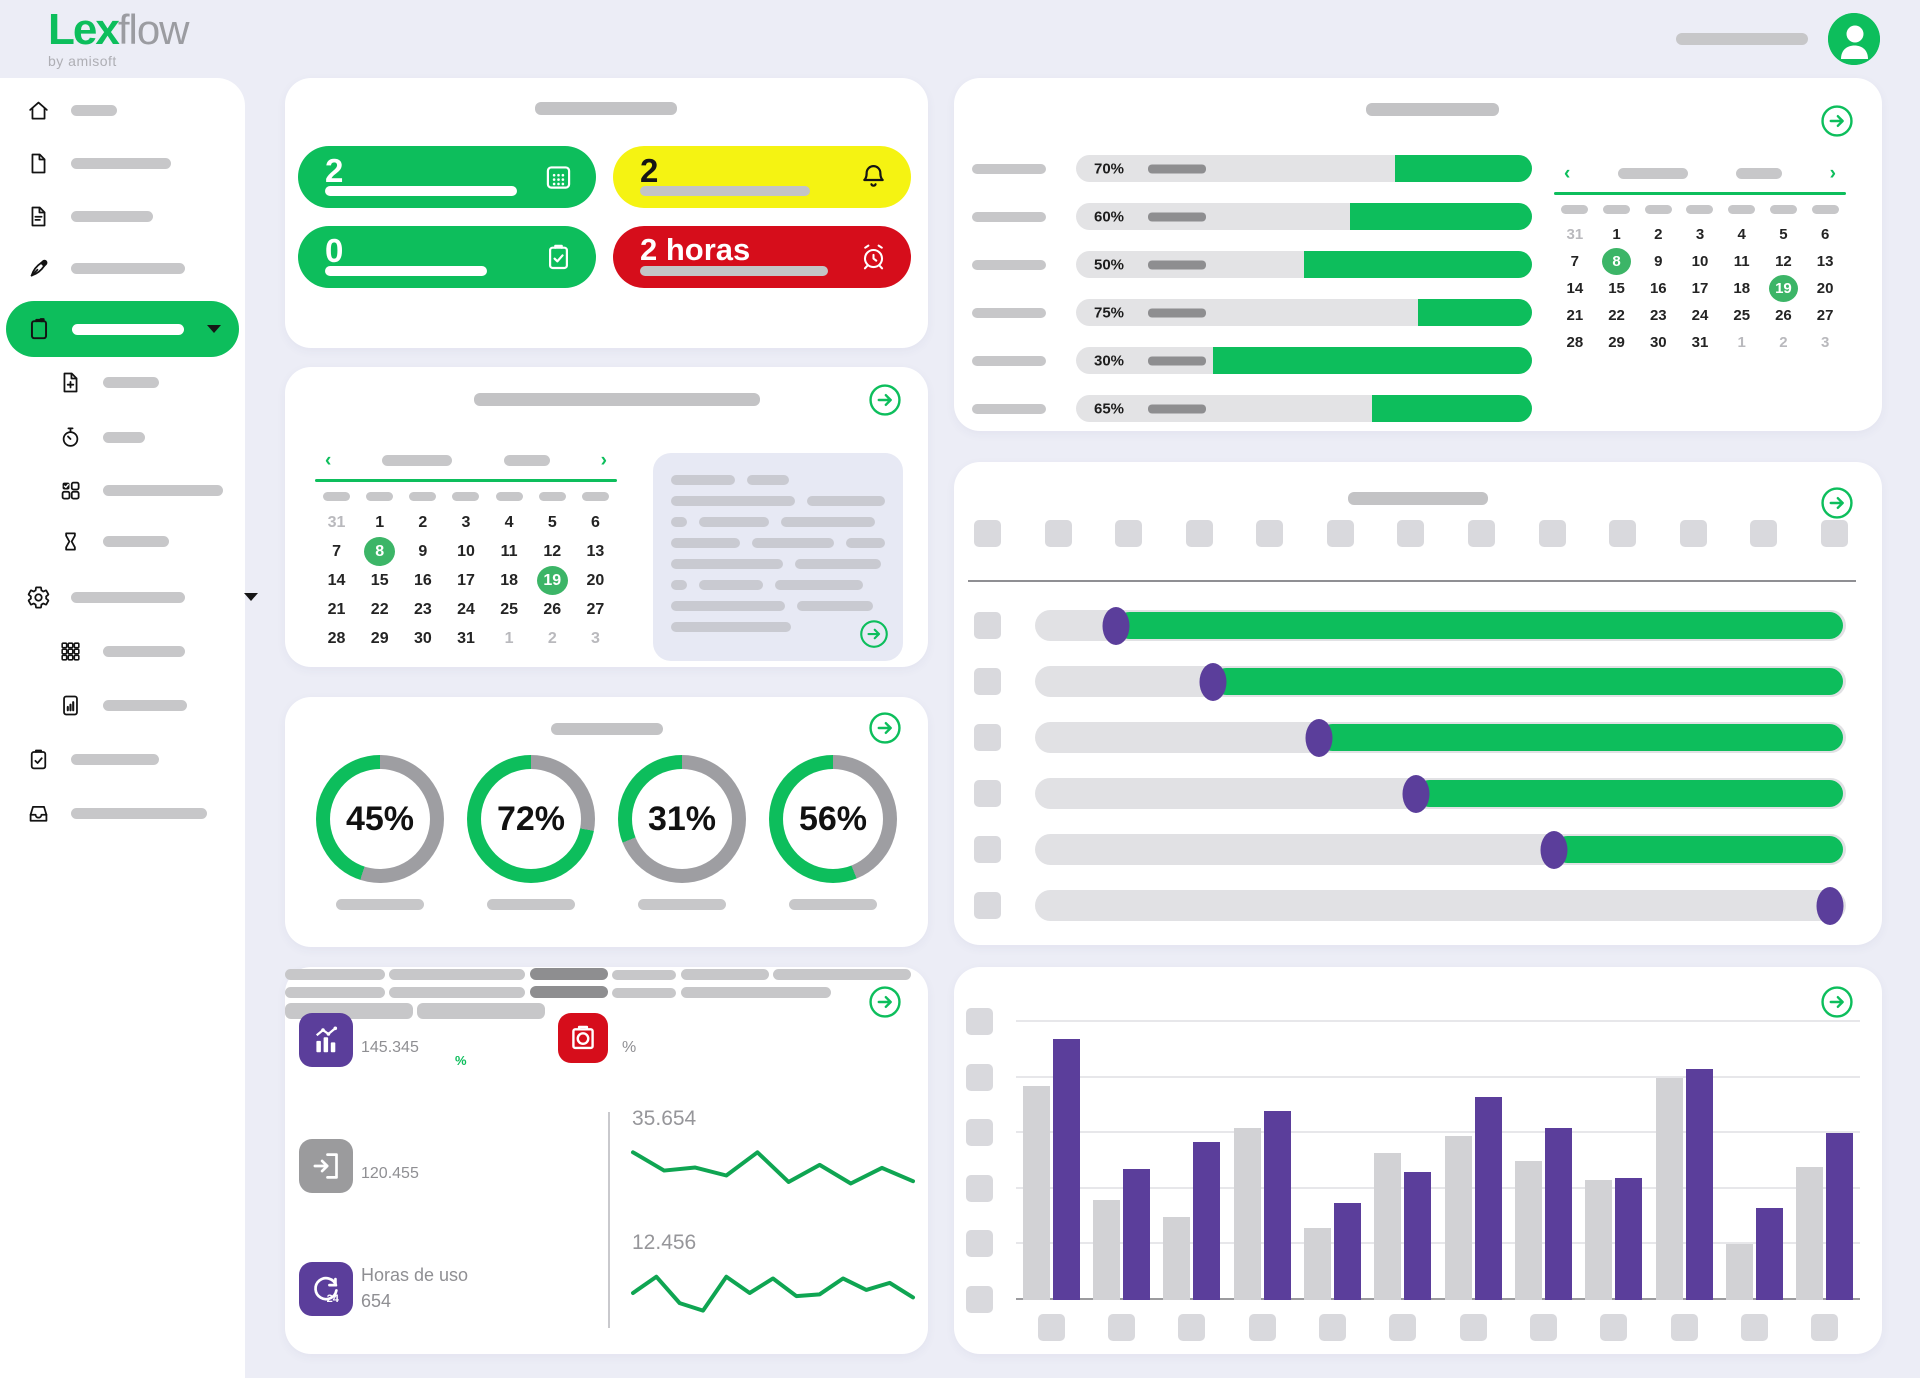 The width and height of the screenshot is (1920, 1378). Describe the element at coordinates (1742, 315) in the screenshot. I see `calendar-day: 25` at that location.